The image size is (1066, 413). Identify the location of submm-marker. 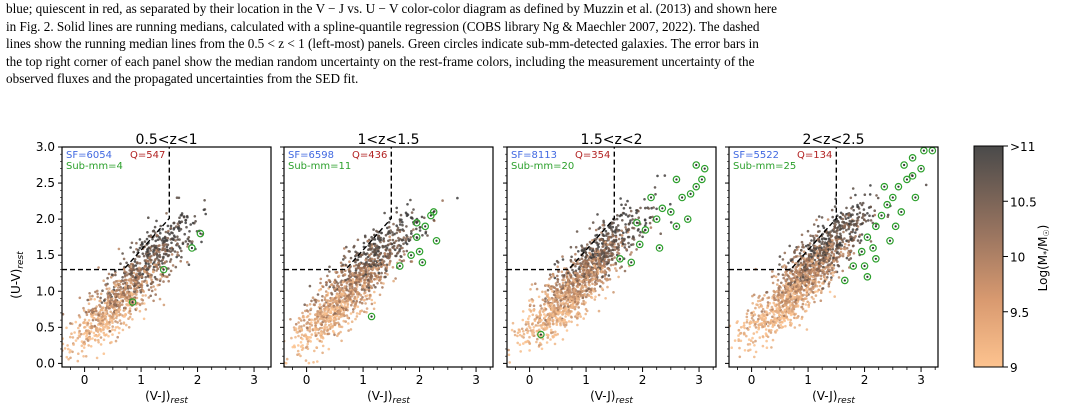
(631, 262).